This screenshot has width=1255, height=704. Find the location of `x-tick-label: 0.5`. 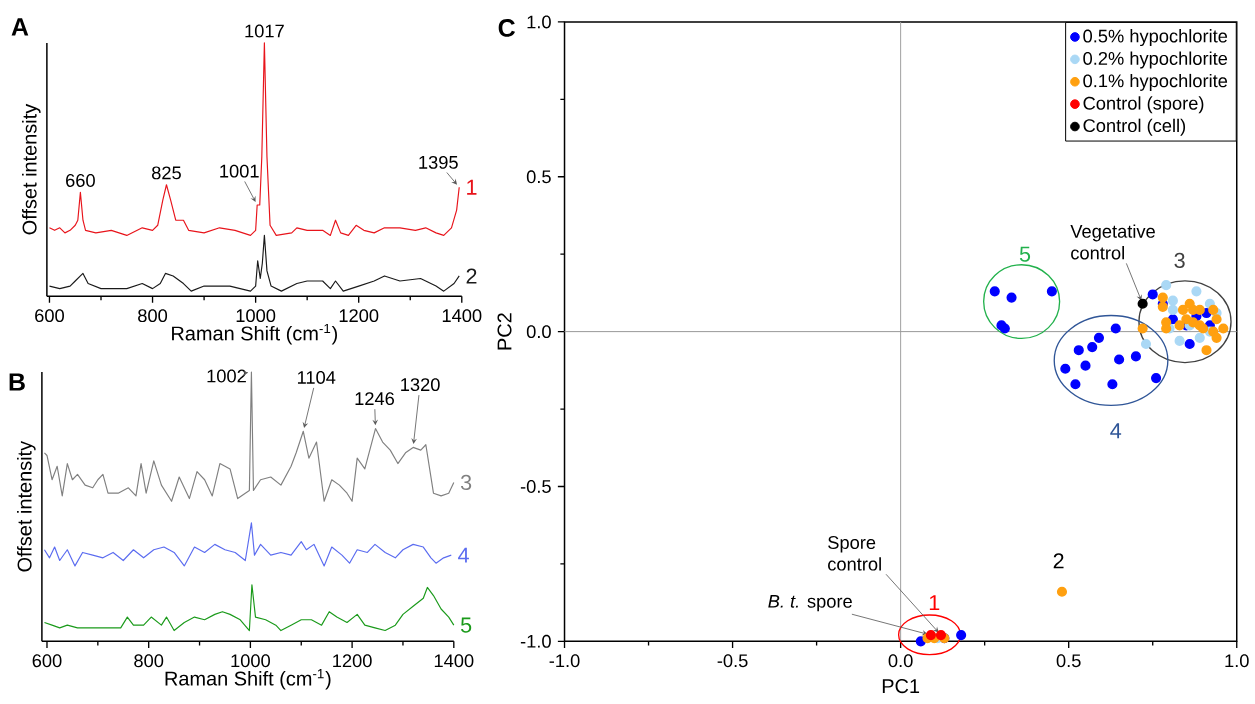

x-tick-label: 0.5 is located at coordinates (1068, 661).